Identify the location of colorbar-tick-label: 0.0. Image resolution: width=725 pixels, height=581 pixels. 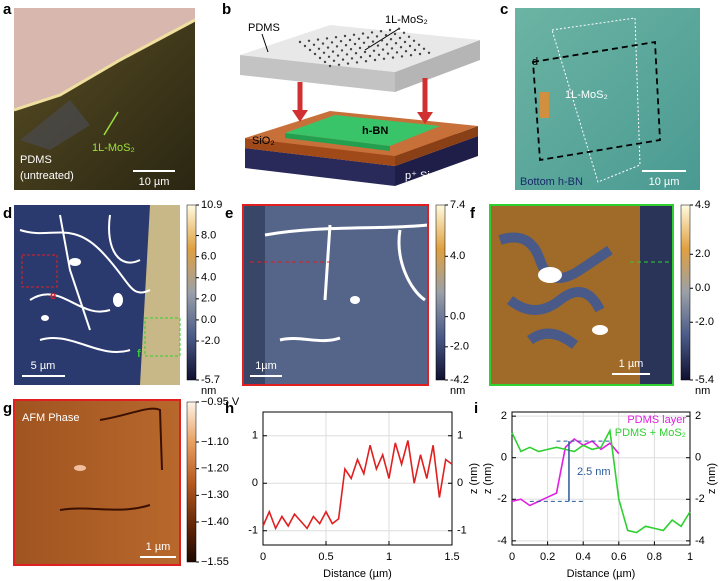
(208, 320).